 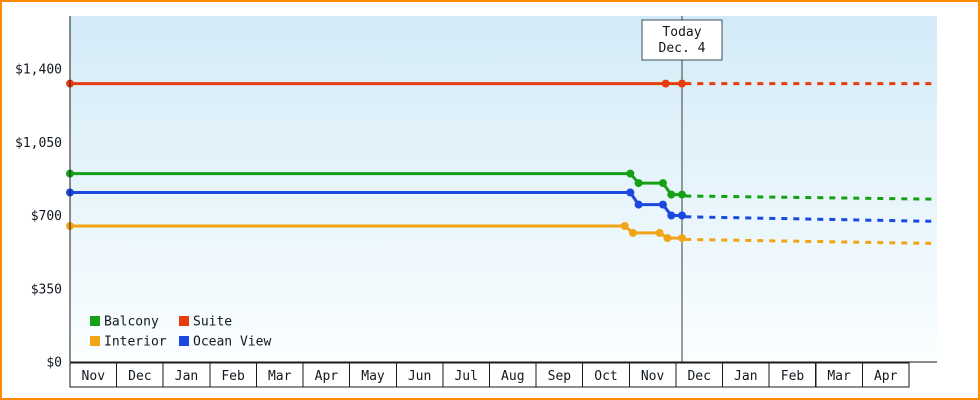 What do you see at coordinates (46, 216) in the screenshot?
I see `y-axis-tick-label: $700` at bounding box center [46, 216].